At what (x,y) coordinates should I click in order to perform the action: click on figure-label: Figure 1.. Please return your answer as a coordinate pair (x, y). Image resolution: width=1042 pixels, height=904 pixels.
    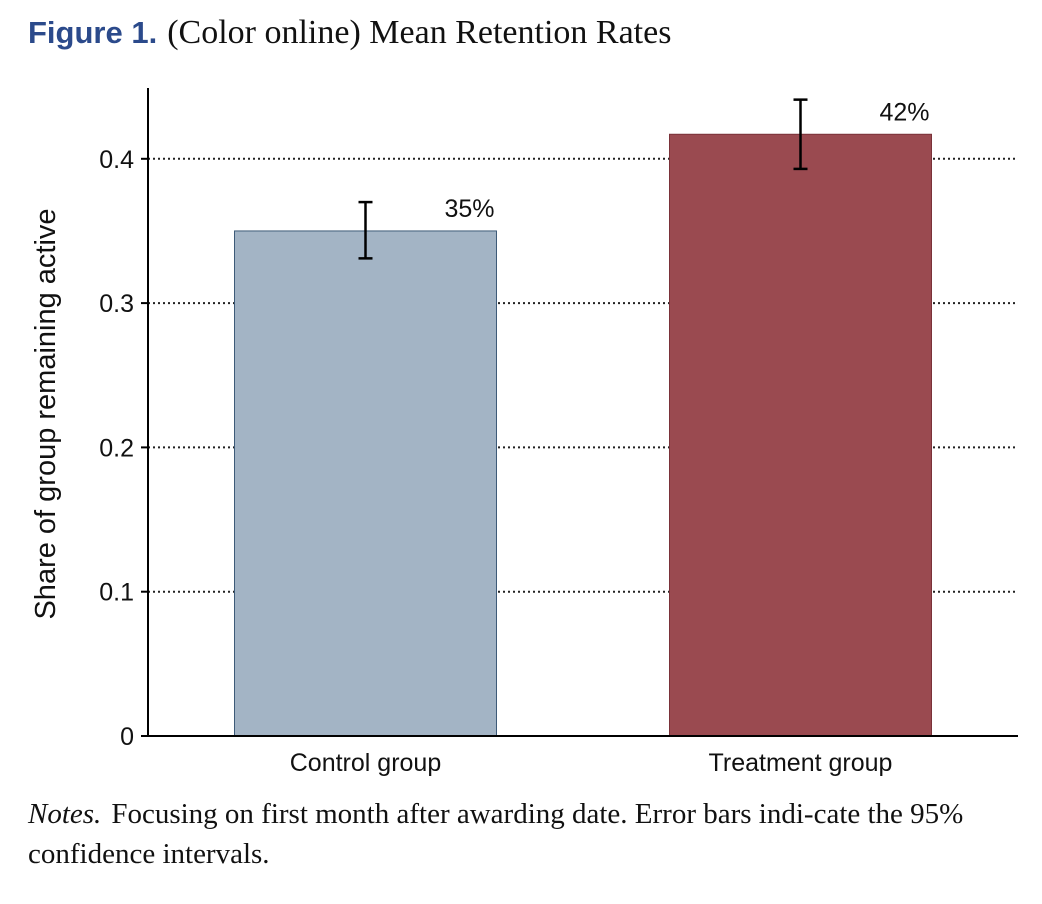
    Looking at the image, I should click on (93, 32).